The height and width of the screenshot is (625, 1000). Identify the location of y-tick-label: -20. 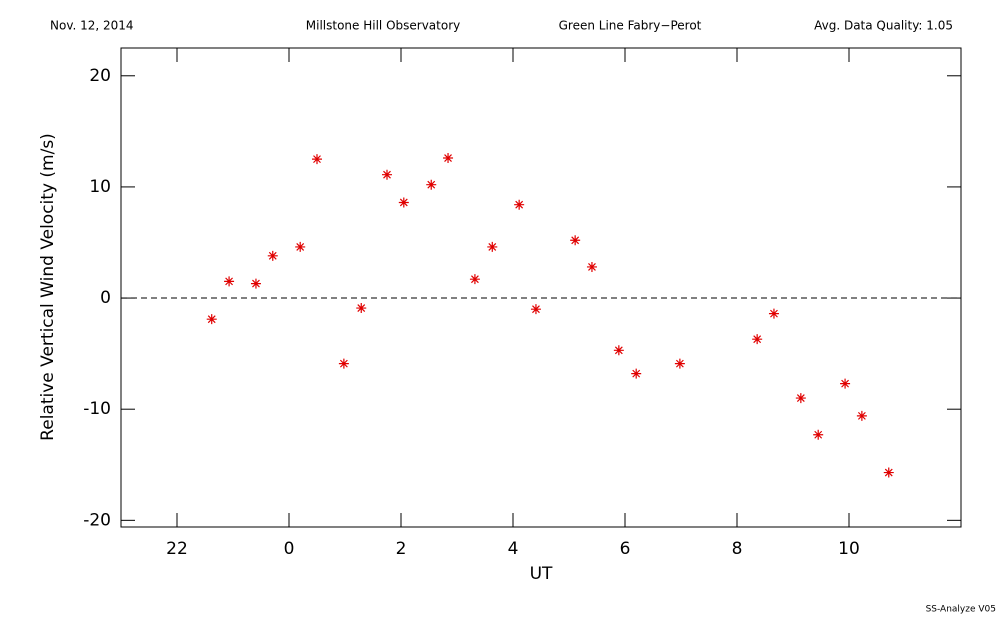
(97, 520).